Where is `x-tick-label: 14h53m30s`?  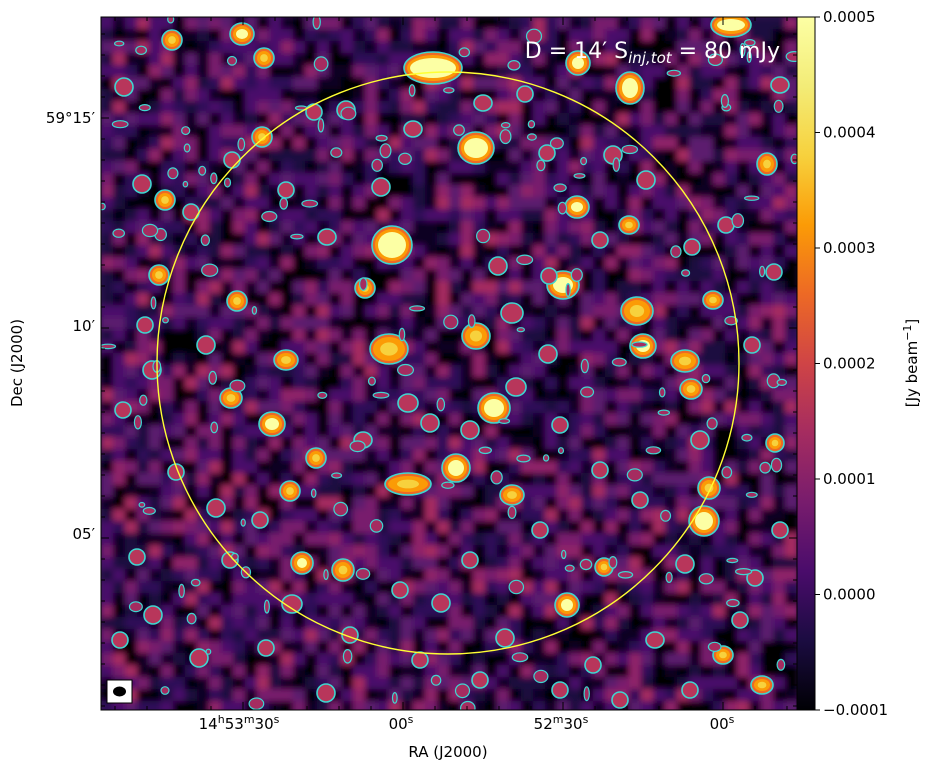 x-tick-label: 14h53m30s is located at coordinates (239, 723).